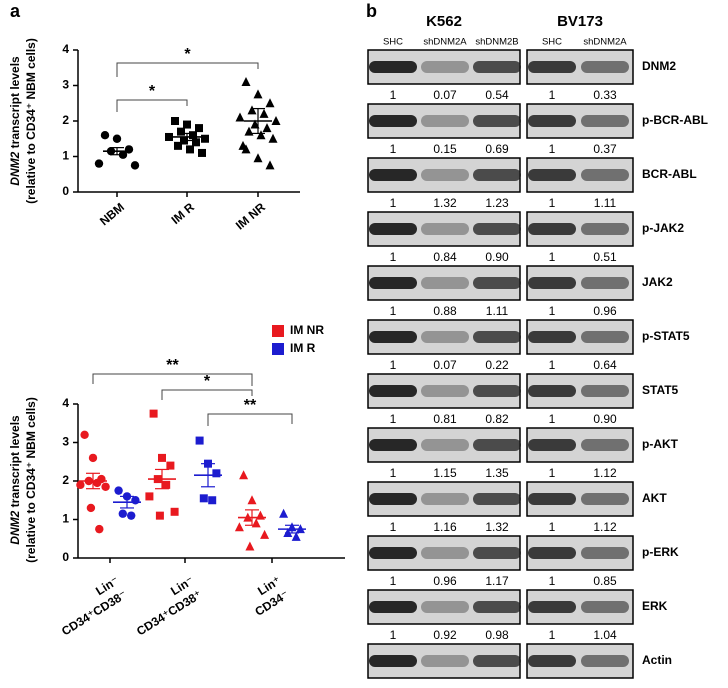  Describe the element at coordinates (94, 612) in the screenshot. I see `x-tick-label: CD34⁺CD38⁻` at that location.